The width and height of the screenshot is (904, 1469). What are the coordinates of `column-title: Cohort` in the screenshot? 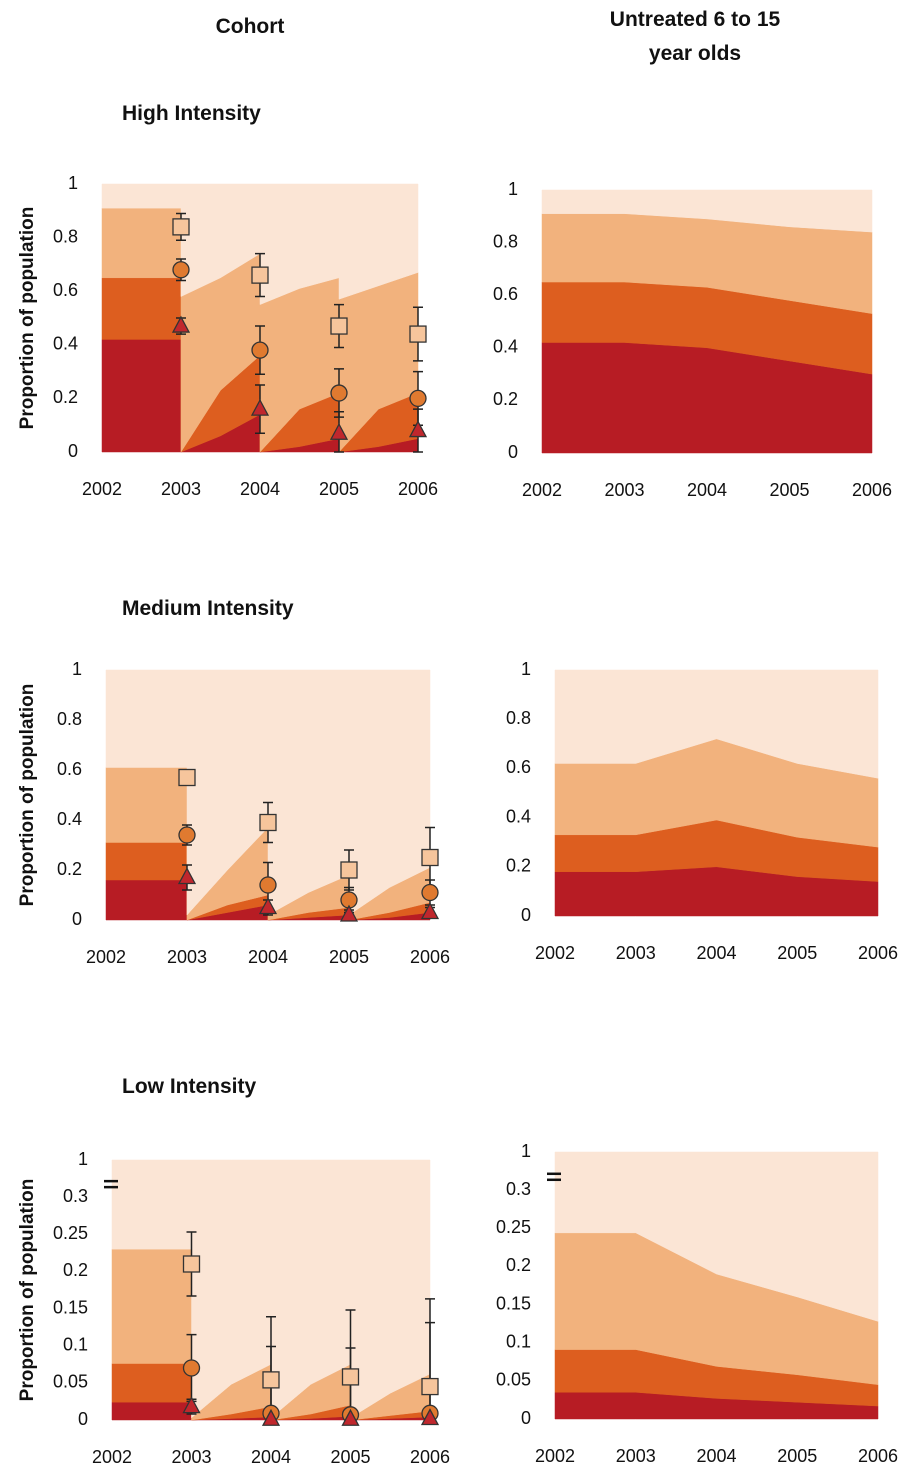 It's located at (250, 26).